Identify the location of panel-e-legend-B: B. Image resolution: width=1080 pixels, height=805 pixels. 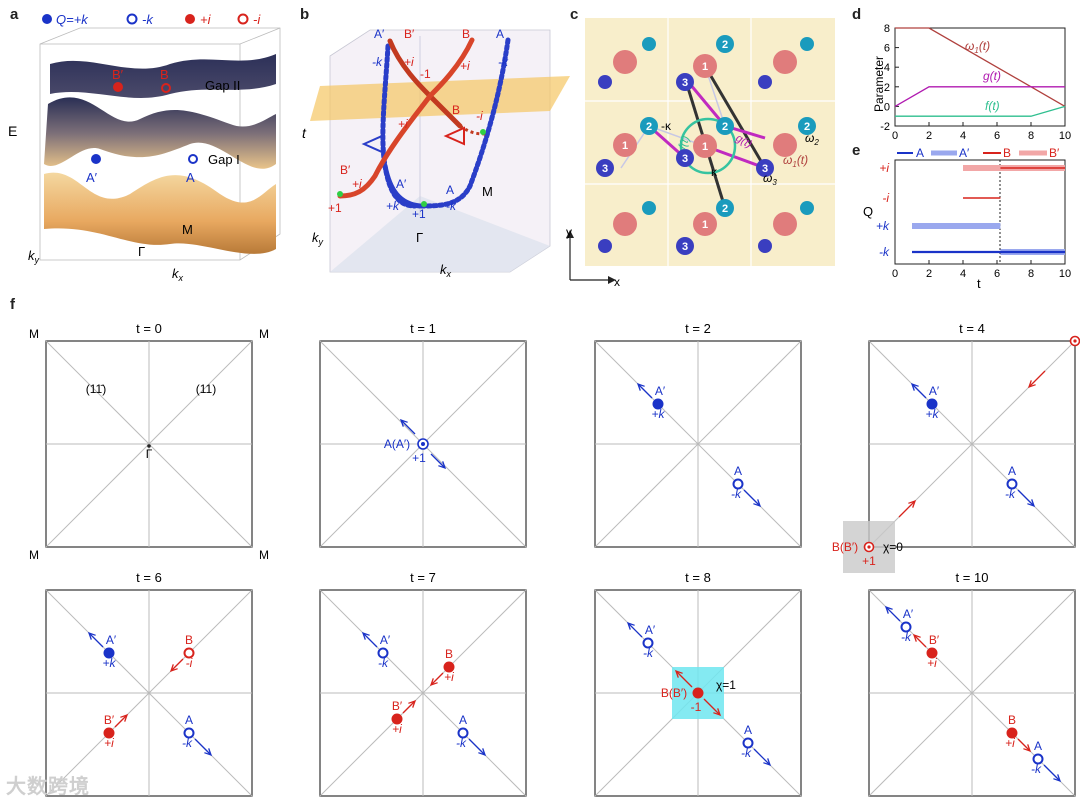
(1007, 153).